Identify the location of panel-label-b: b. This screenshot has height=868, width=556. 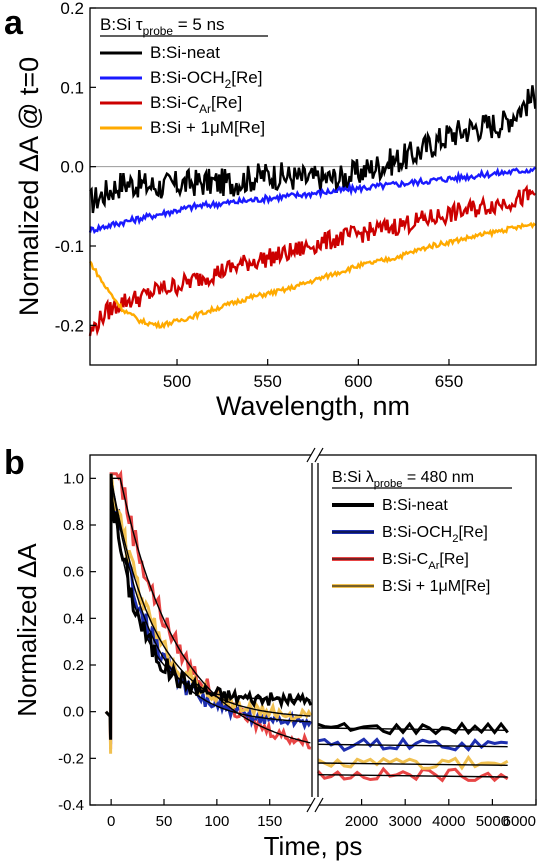
(14, 463).